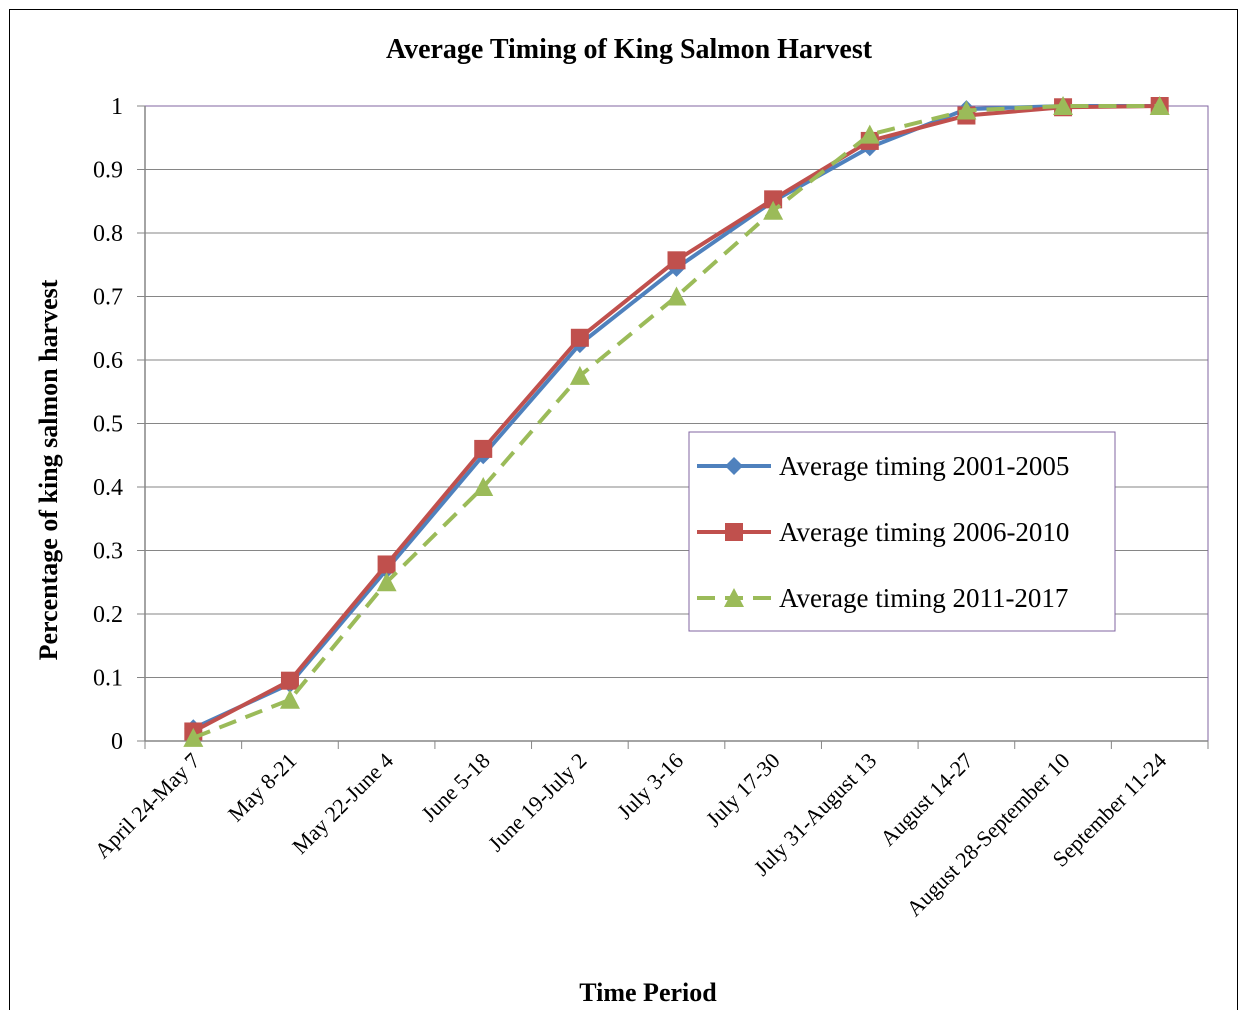 The height and width of the screenshot is (1010, 1248). Describe the element at coordinates (117, 742) in the screenshot. I see `y-tick-label: 0` at that location.